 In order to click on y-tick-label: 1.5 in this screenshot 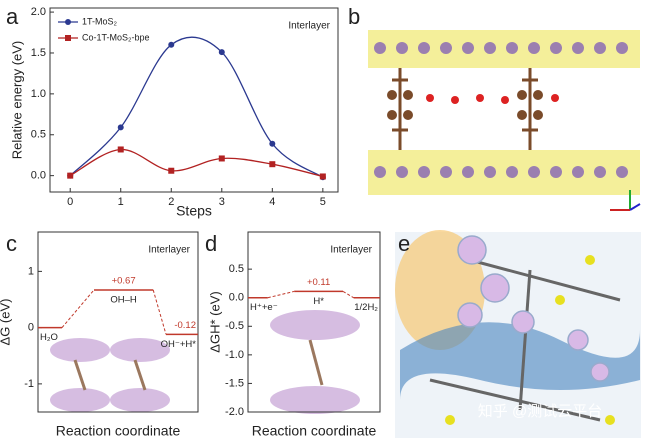, I will do `click(38, 53)`.